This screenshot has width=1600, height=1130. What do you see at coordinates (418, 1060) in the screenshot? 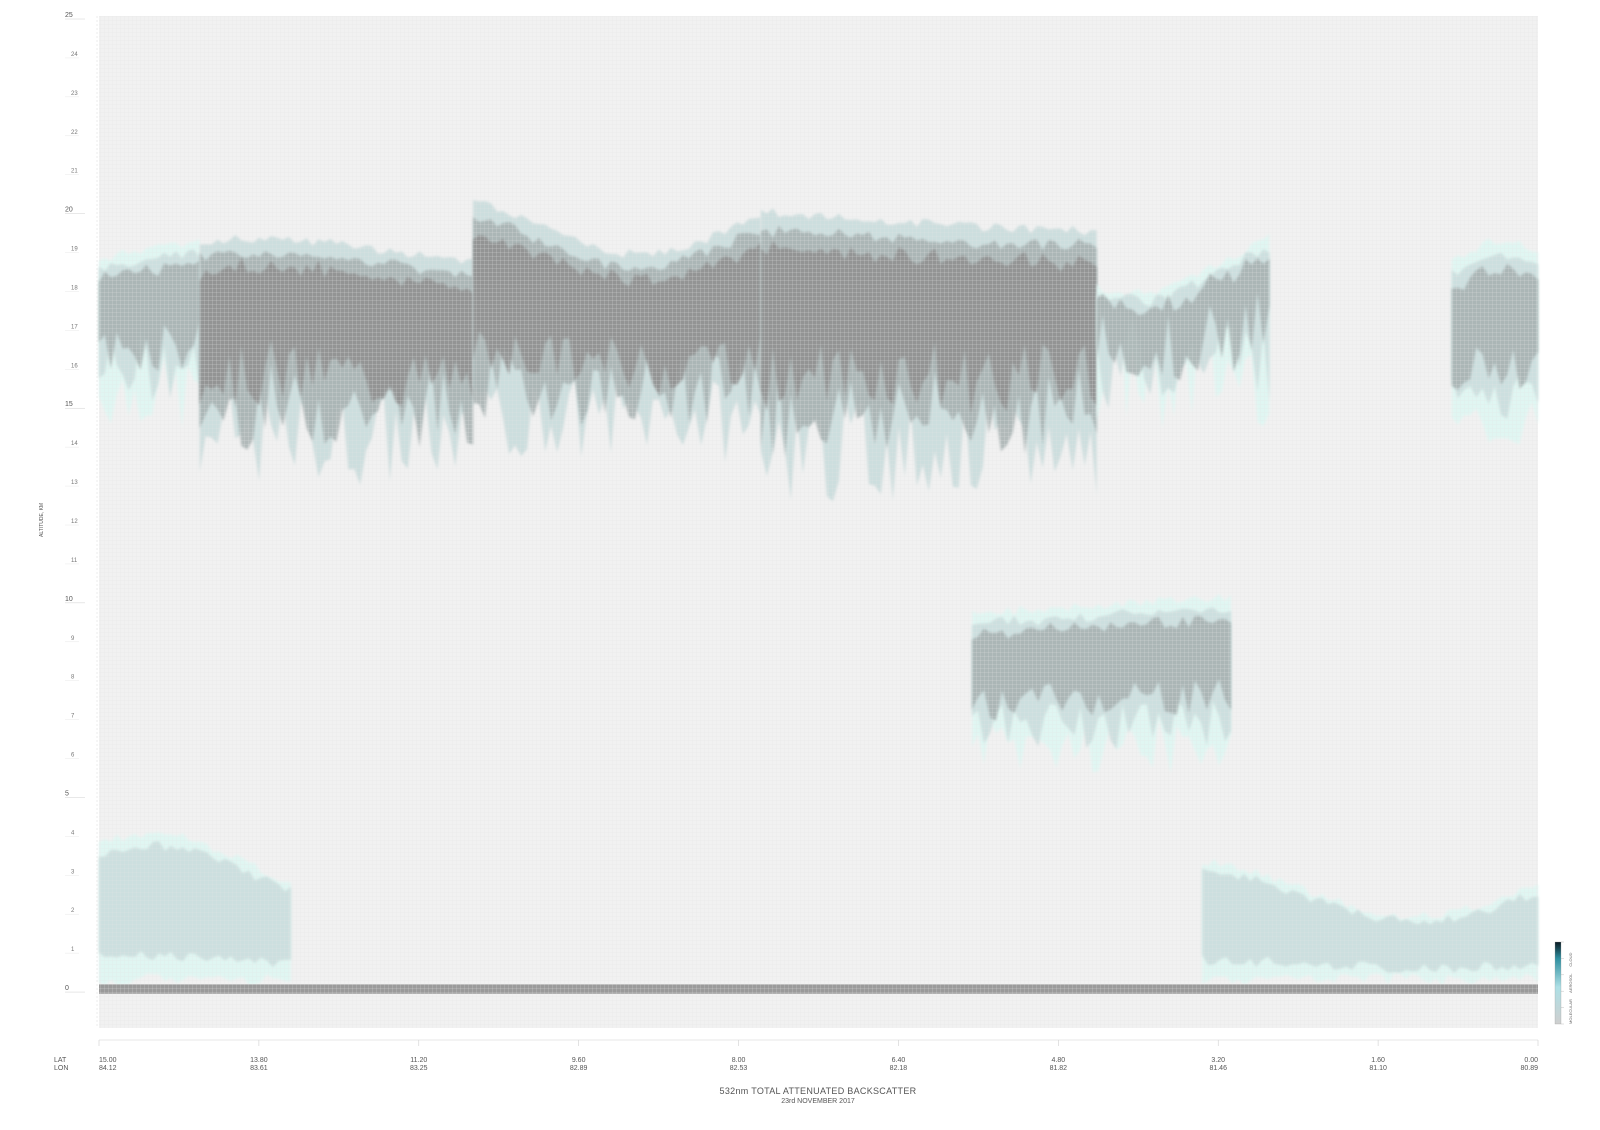
I see `x-tick-label-lat: 11.20` at bounding box center [418, 1060].